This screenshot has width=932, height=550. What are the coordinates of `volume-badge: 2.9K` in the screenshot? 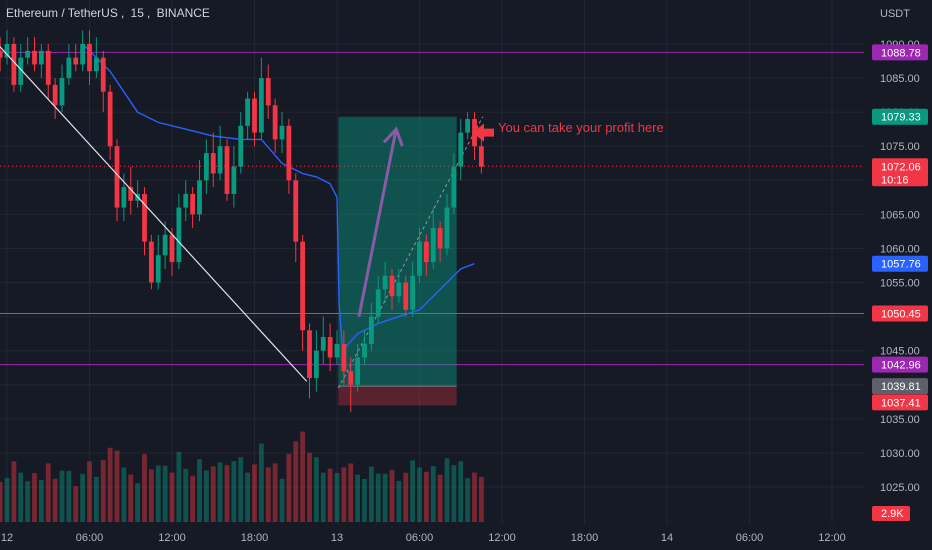 It's located at (891, 513).